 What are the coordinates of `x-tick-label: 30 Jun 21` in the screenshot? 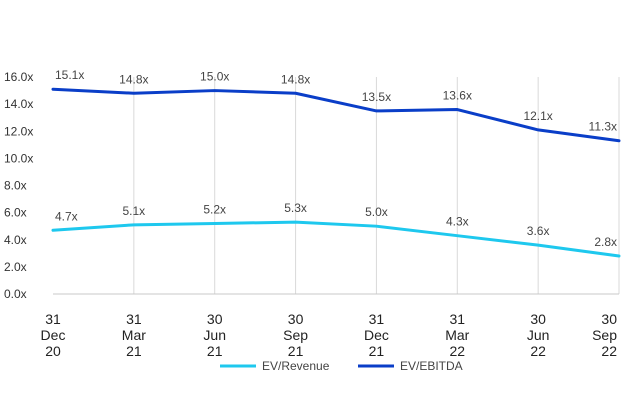 It's located at (214, 335).